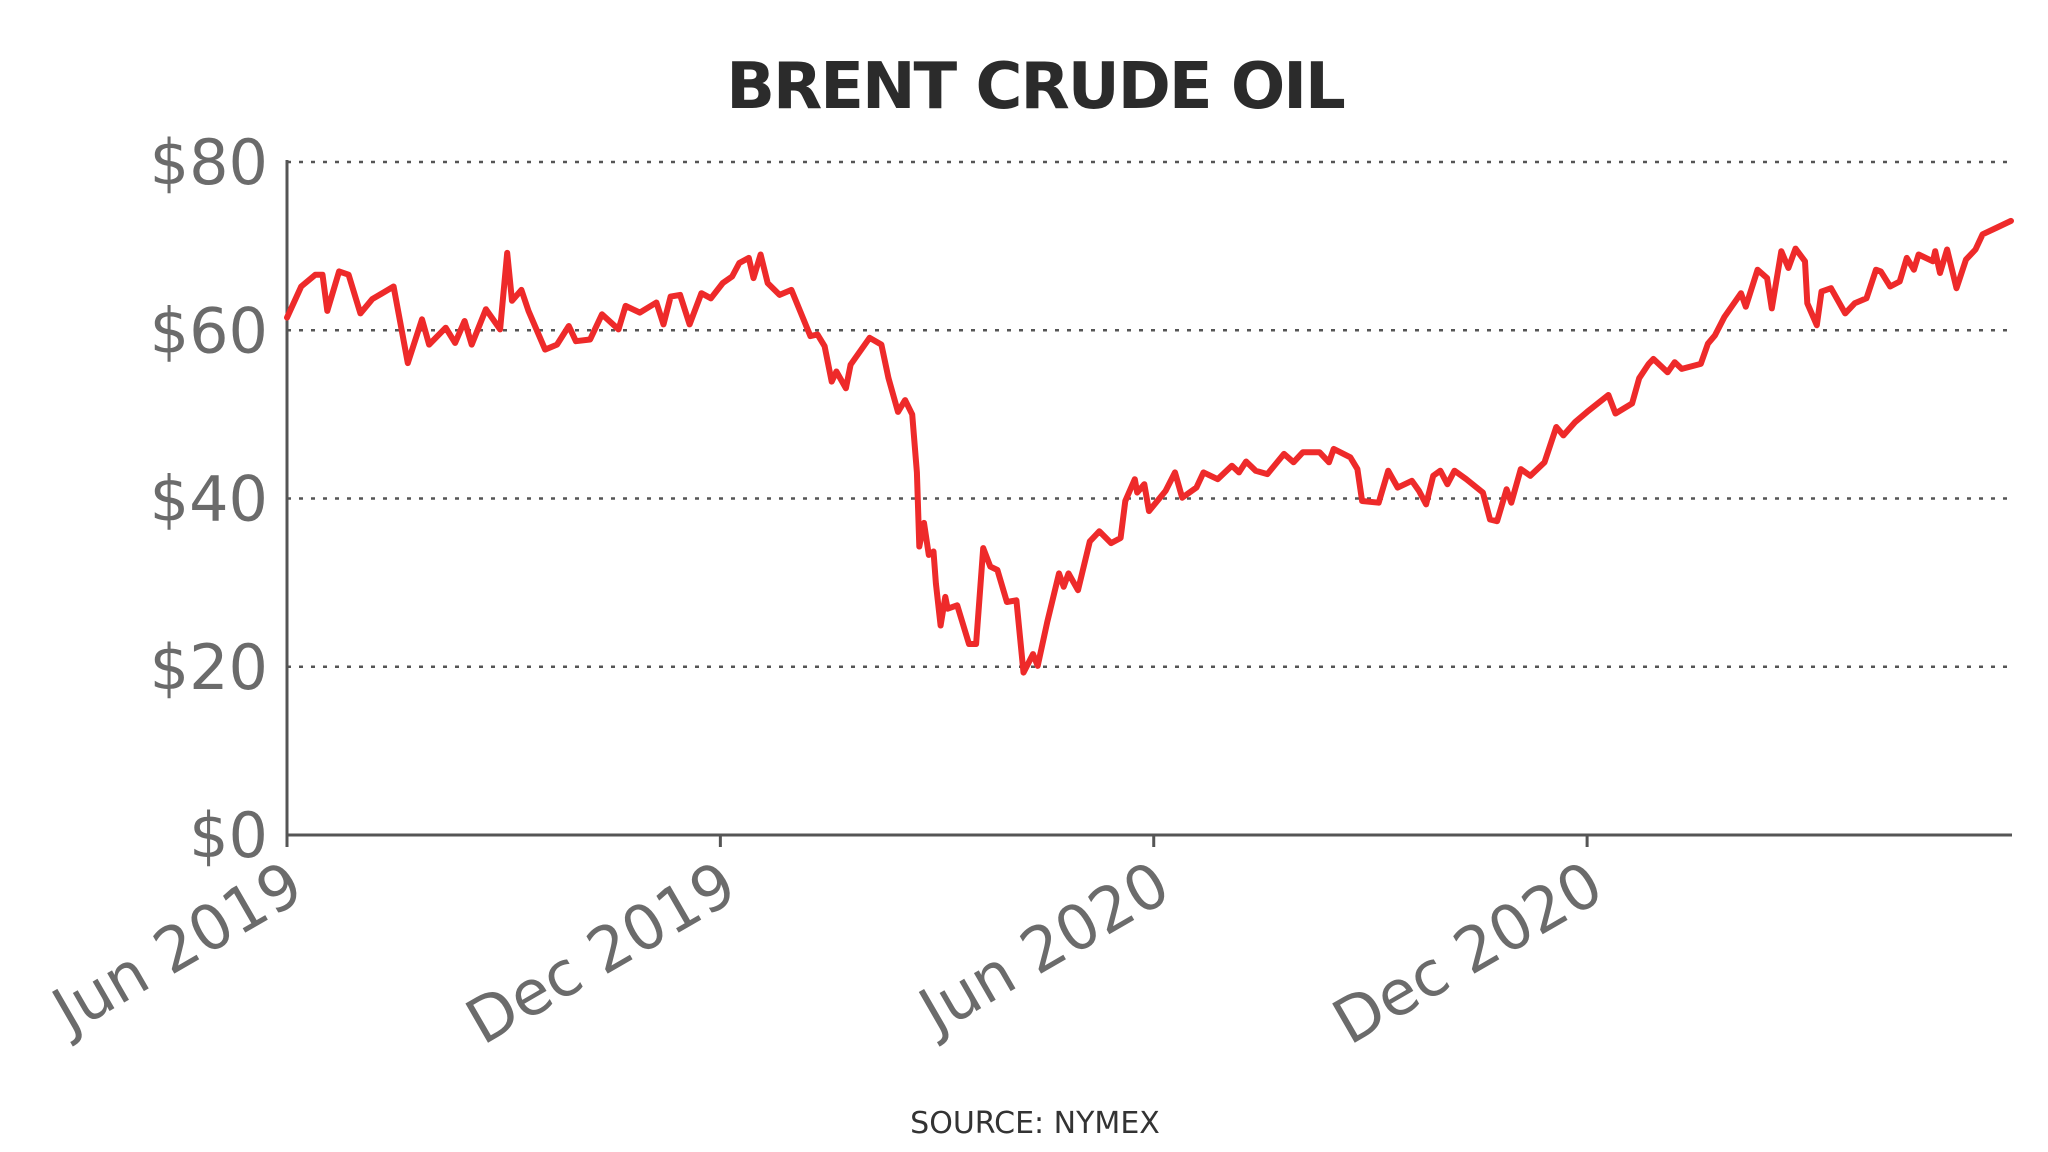  Describe the element at coordinates (826, 947) in the screenshot. I see `x-axis-ticks: Jun 2019 Dec 2019 Jun 2020 Dec 2020` at that location.